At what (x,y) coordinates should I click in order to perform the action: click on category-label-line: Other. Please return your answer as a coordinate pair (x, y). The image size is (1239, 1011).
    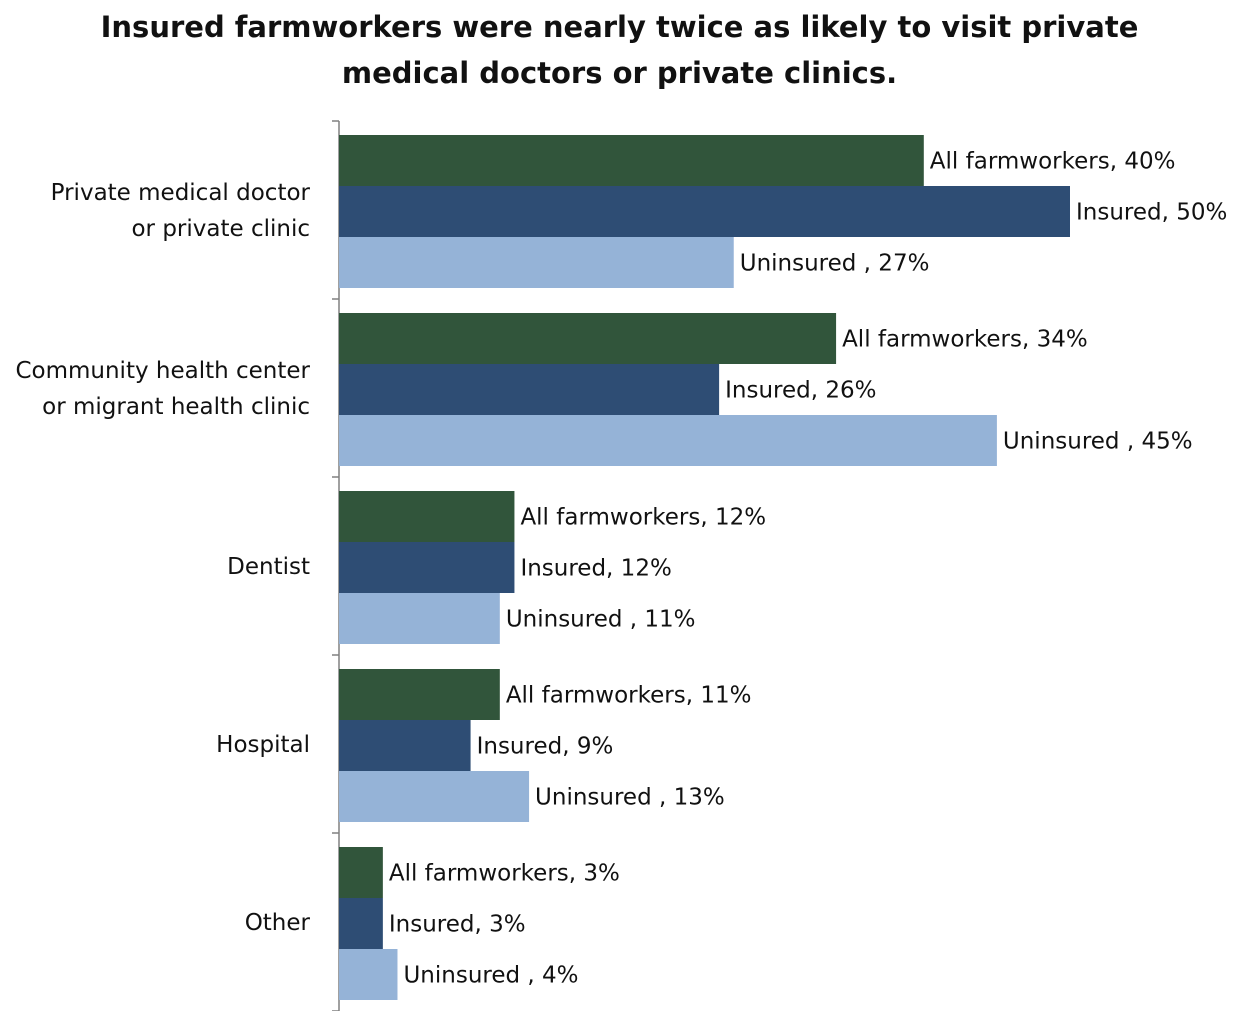
    Looking at the image, I should click on (278, 923).